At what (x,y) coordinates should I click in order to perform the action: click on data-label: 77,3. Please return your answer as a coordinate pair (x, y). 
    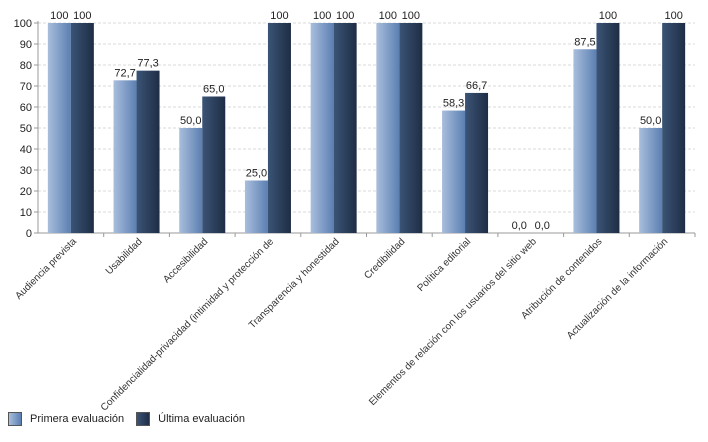
    Looking at the image, I should click on (147, 64).